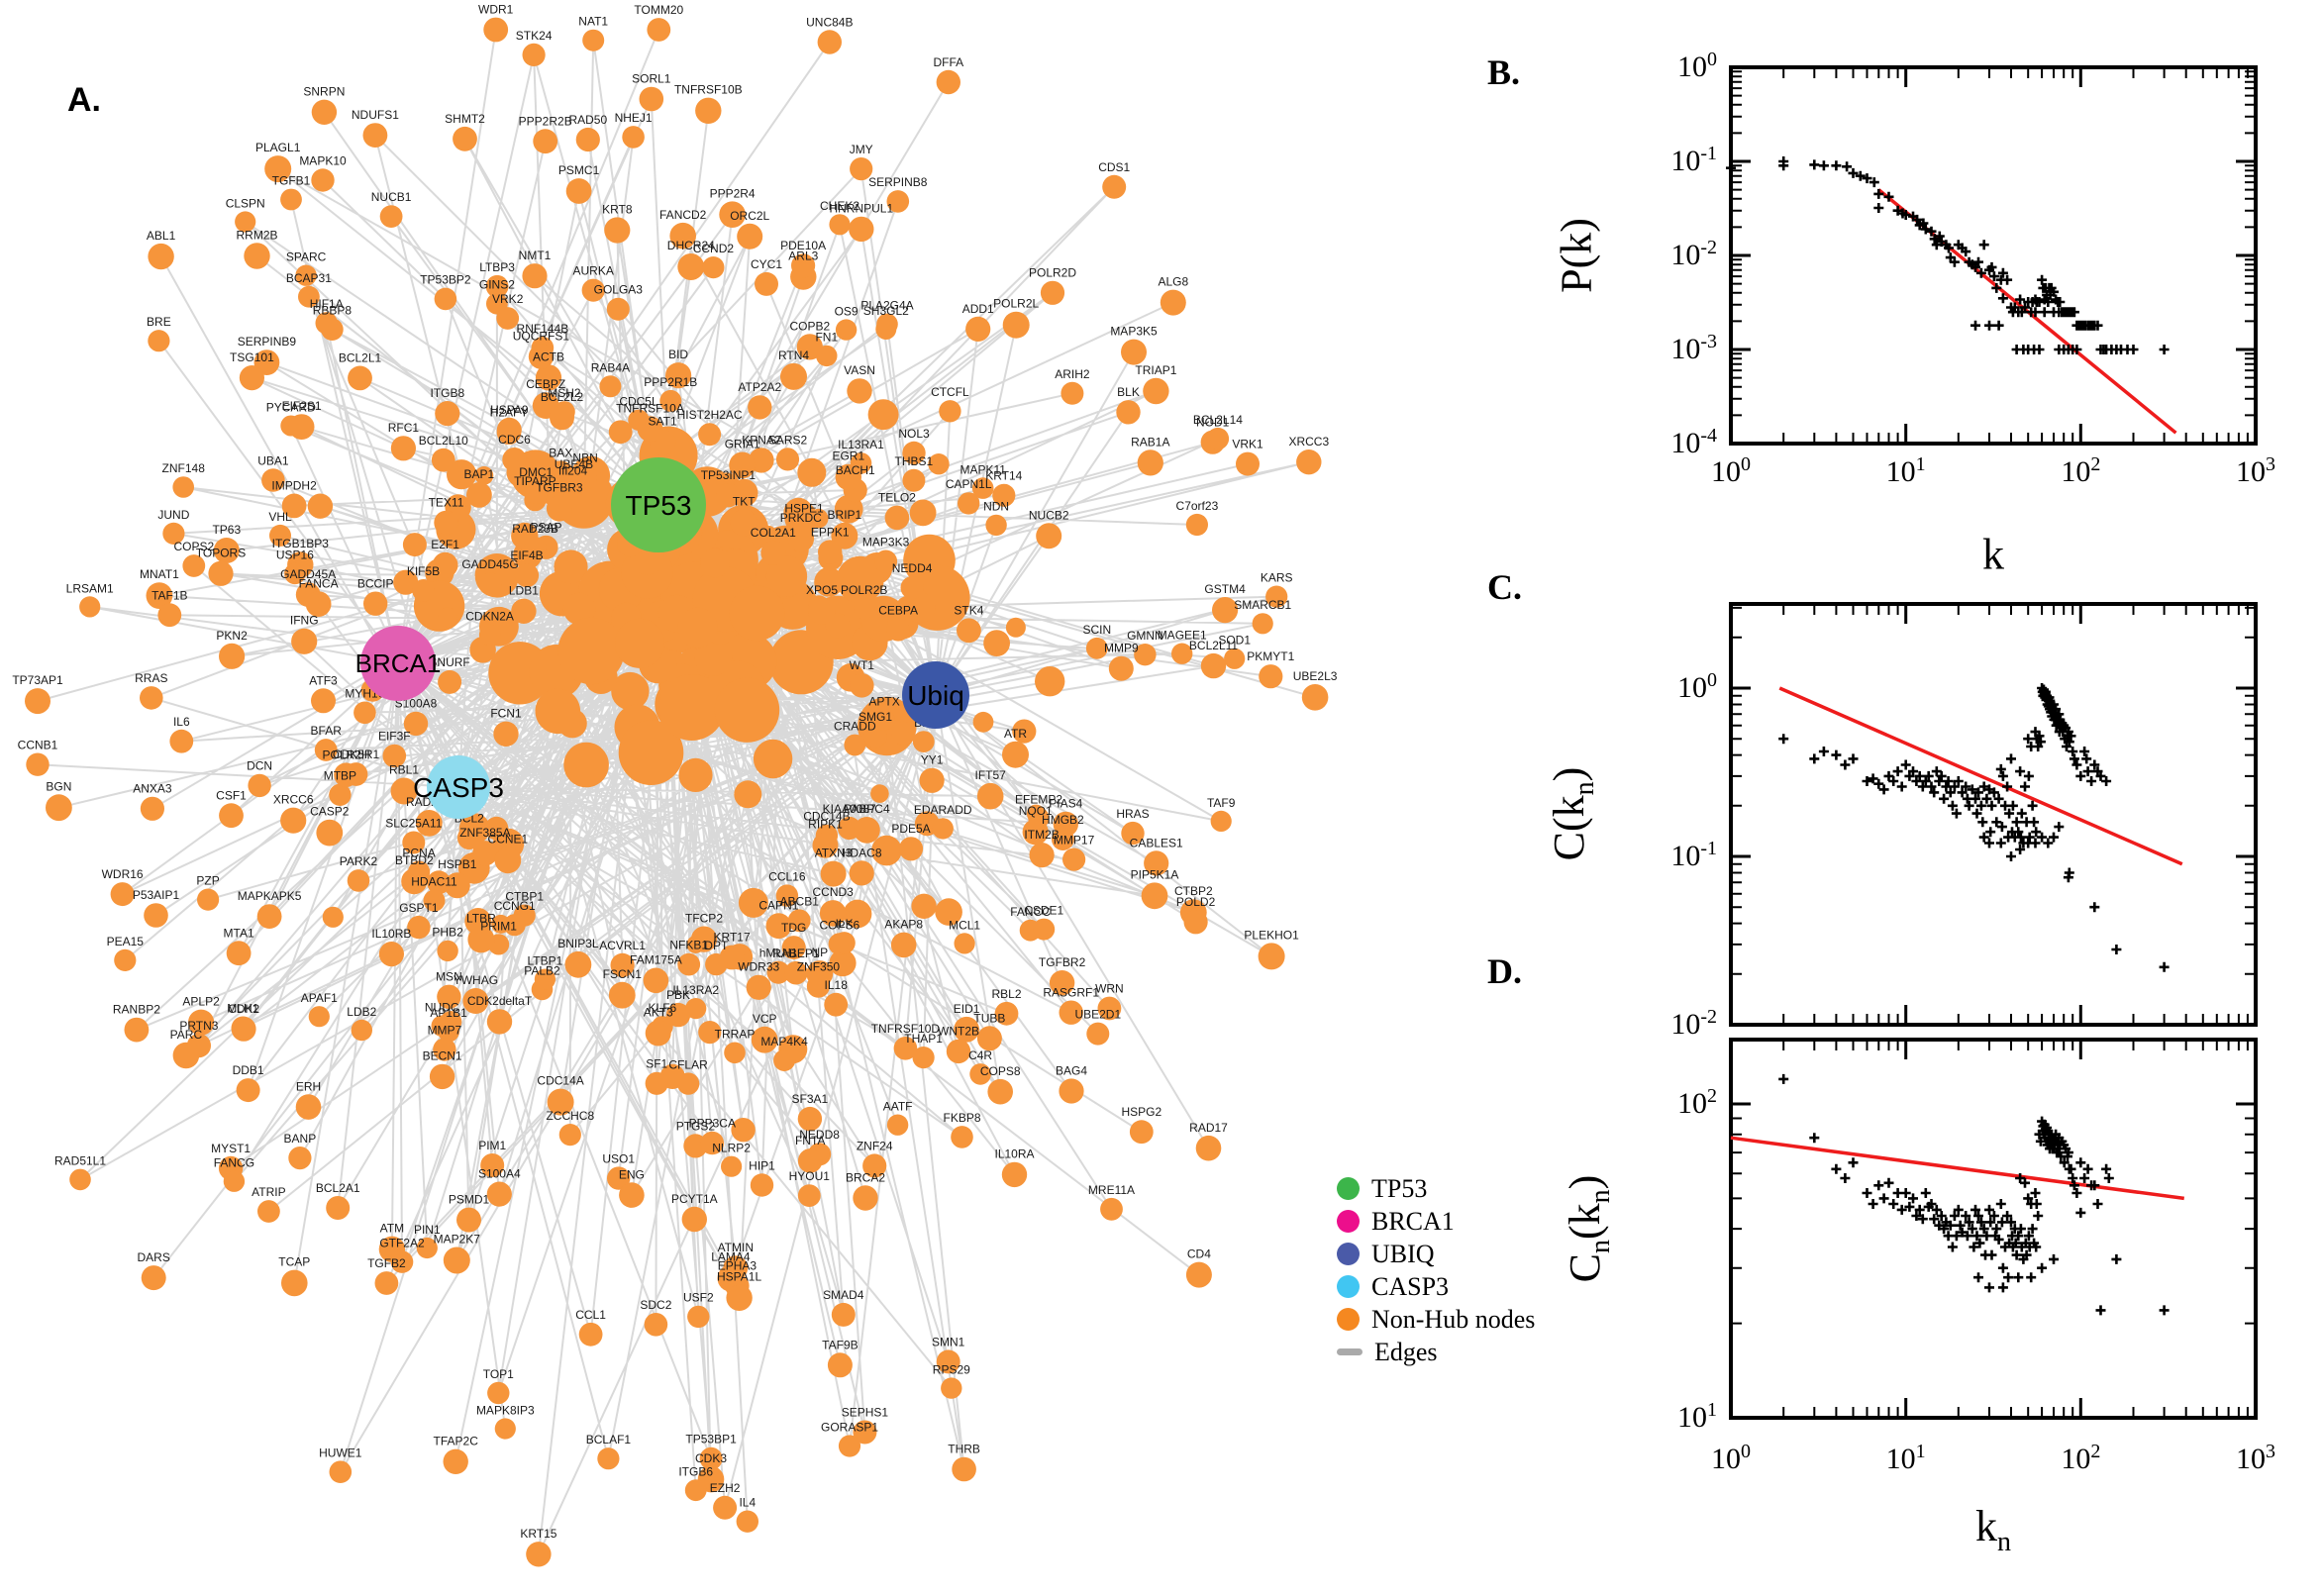  What do you see at coordinates (1196, 902) in the screenshot?
I see `svg-text: POLD2` at bounding box center [1196, 902].